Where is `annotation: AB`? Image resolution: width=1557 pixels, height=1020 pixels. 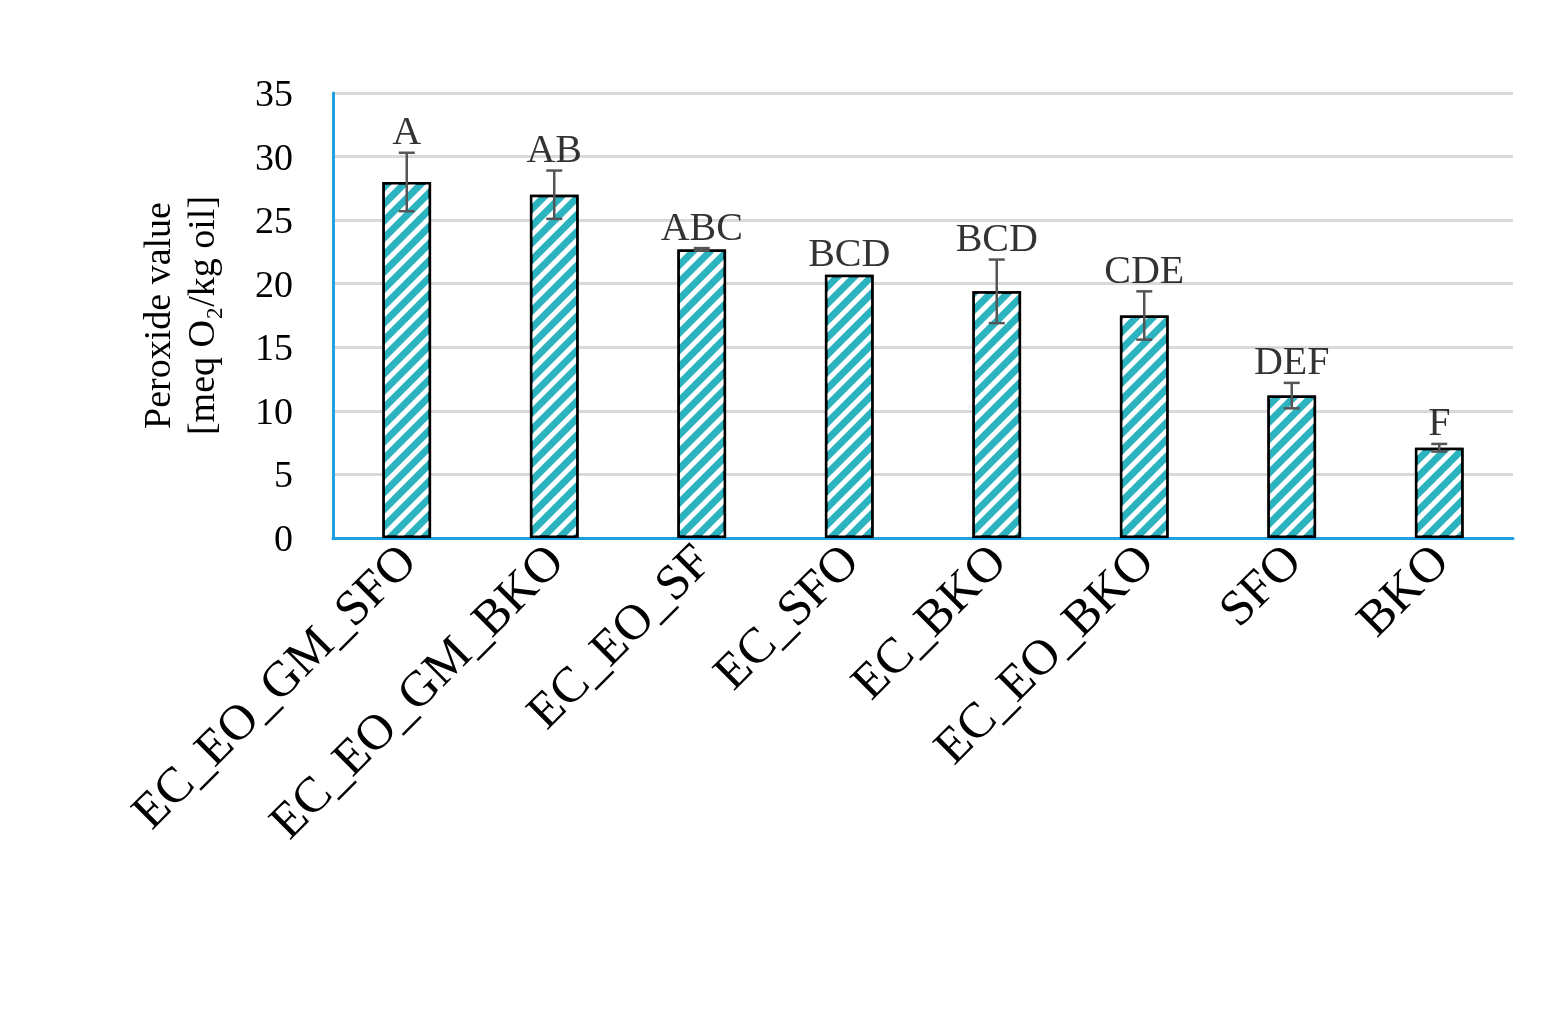
annotation: AB is located at coordinates (554, 149).